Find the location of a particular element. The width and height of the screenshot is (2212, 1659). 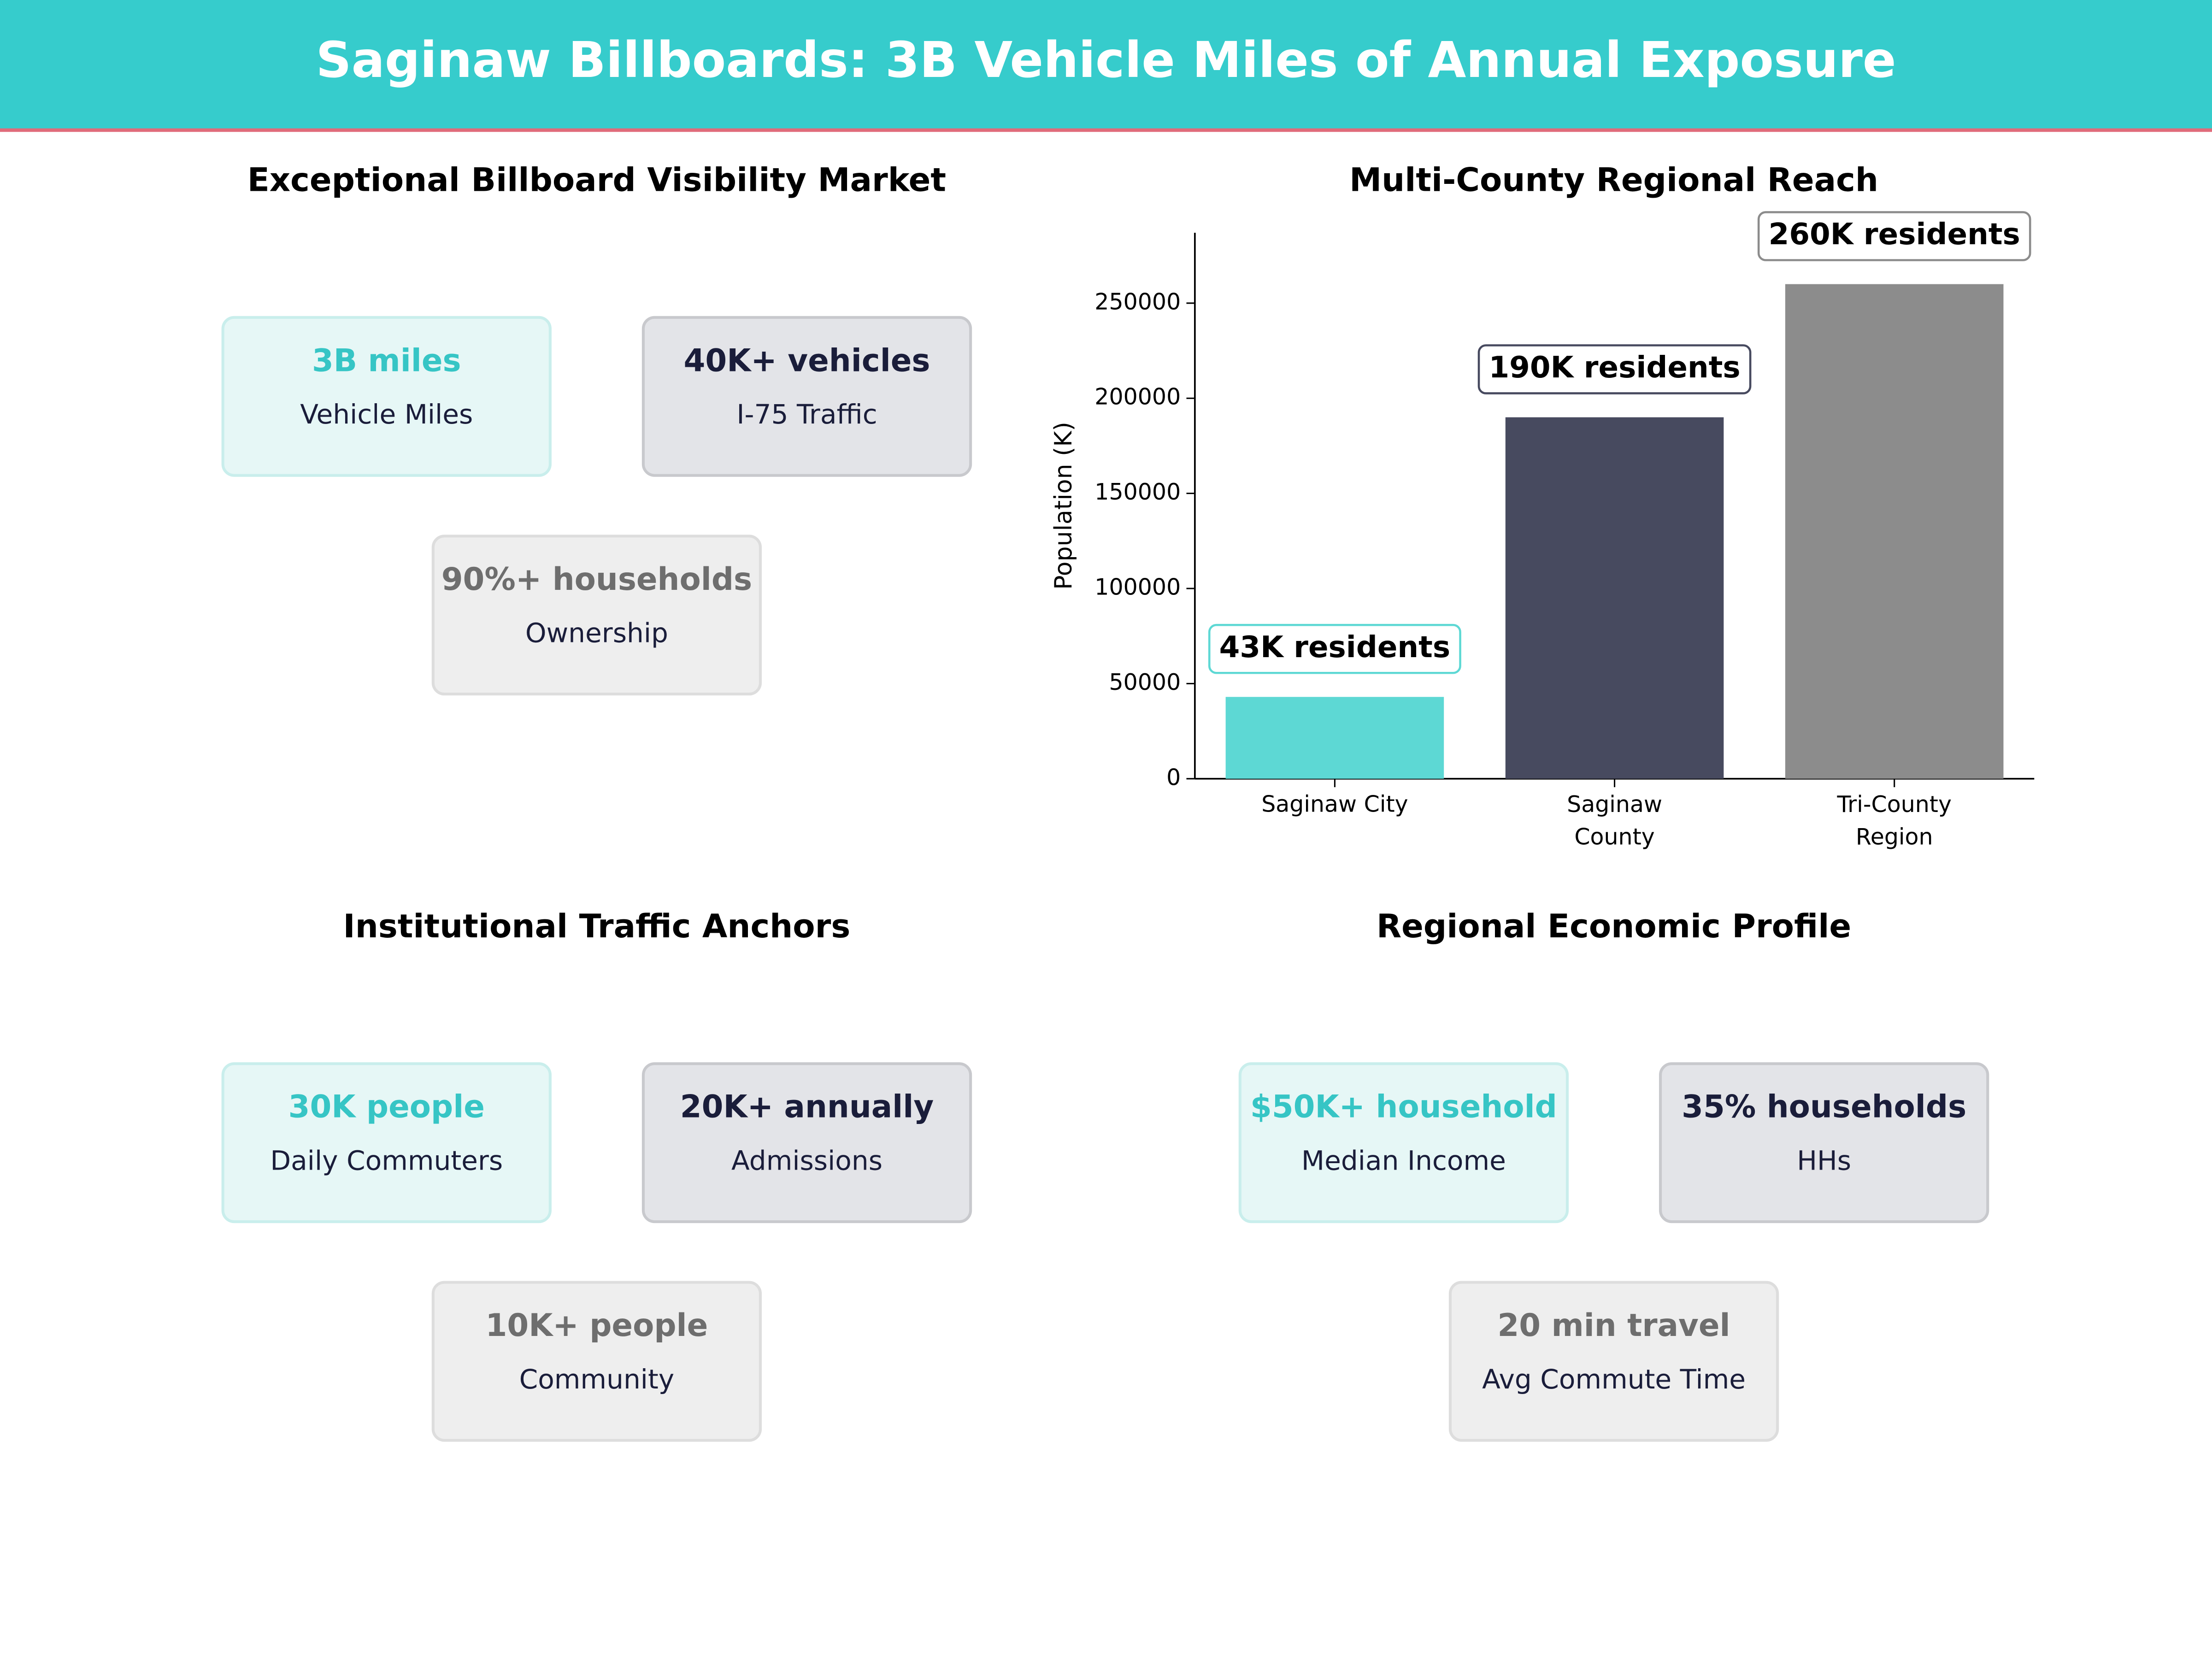

value-label: 190K residents is located at coordinates (1614, 367).